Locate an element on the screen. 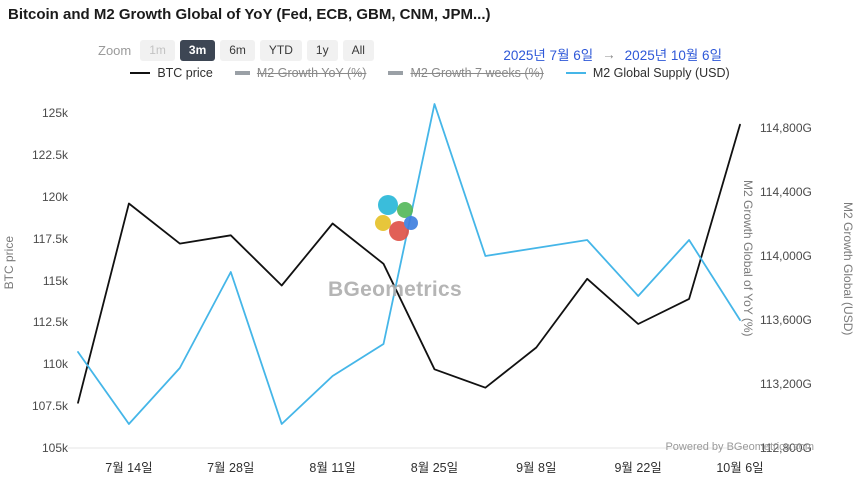 This screenshot has width=860, height=492. zoom-button-1m: 1m is located at coordinates (157, 51).